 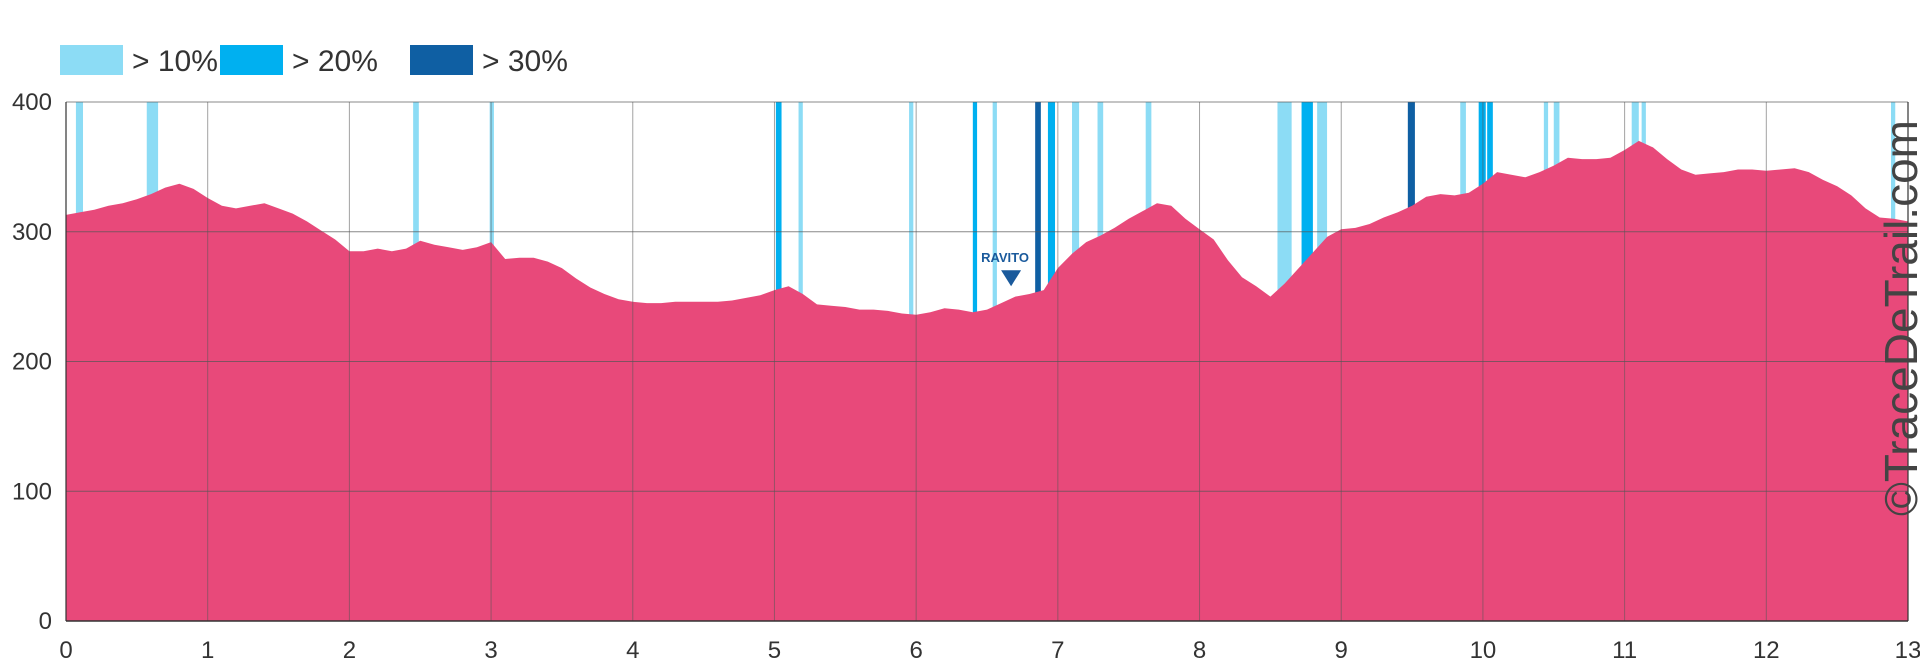 I want to click on watermark: ©TraceDeTrail.com, so click(x=1897, y=318).